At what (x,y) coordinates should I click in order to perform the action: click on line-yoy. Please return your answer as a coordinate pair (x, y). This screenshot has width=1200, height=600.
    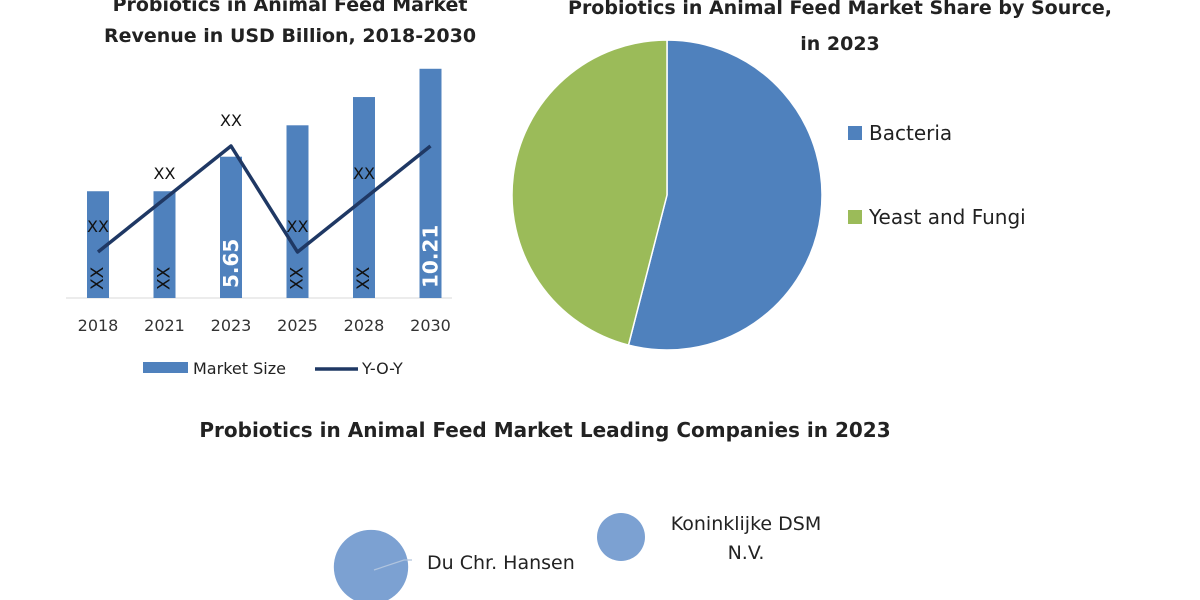
    Looking at the image, I should click on (264, 199).